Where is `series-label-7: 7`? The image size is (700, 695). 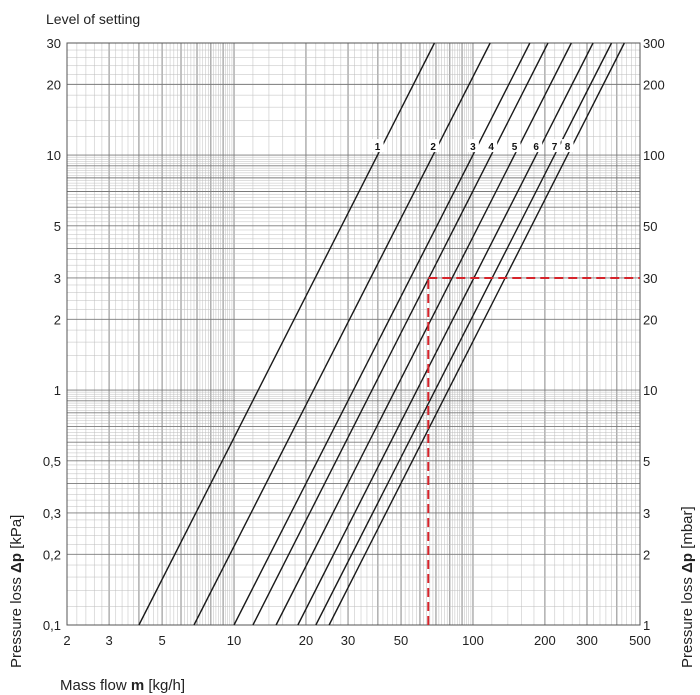 series-label-7: 7 is located at coordinates (555, 147).